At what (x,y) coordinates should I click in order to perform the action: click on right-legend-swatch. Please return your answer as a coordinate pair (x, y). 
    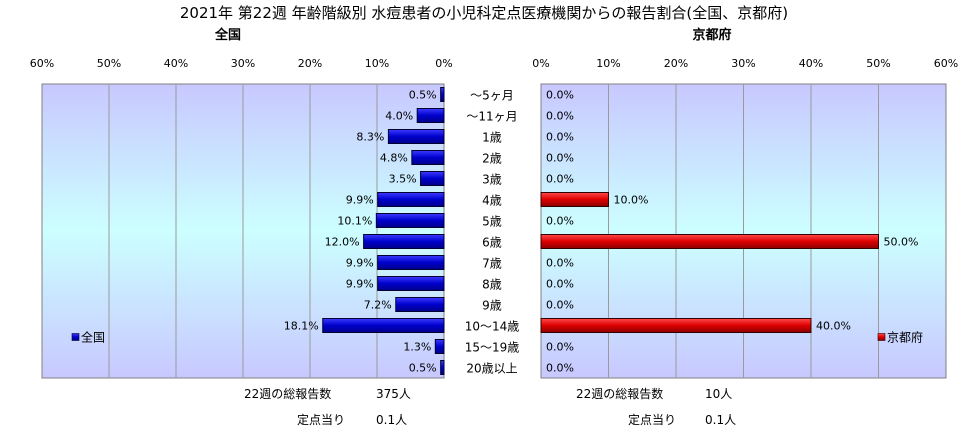
    Looking at the image, I should click on (881, 337).